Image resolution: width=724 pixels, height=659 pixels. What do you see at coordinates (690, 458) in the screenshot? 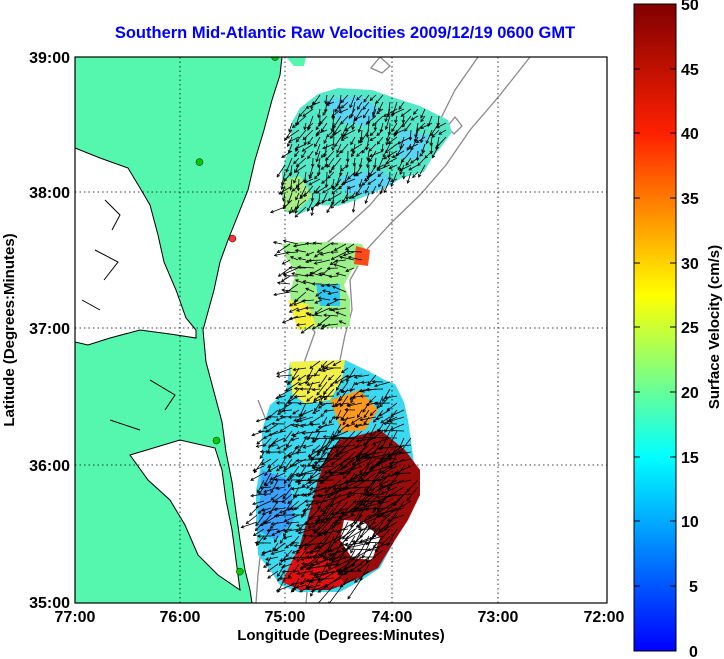
I see `colorbar-tick-label: 15` at bounding box center [690, 458].